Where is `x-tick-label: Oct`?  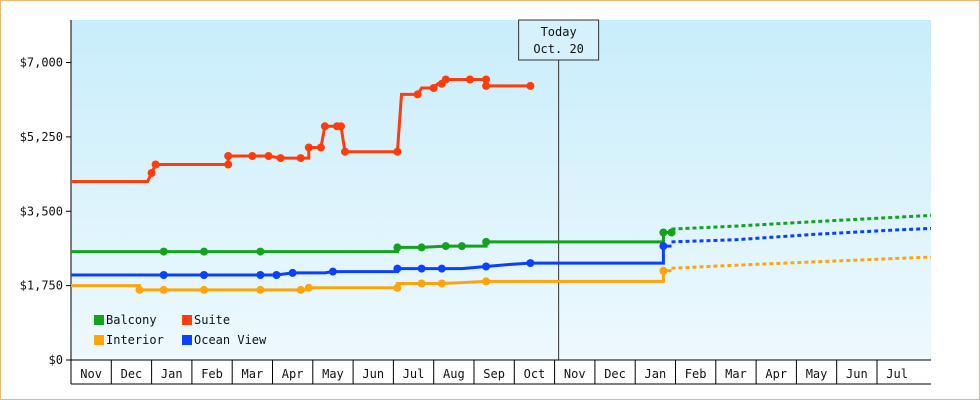
x-tick-label: Oct is located at coordinates (535, 374).